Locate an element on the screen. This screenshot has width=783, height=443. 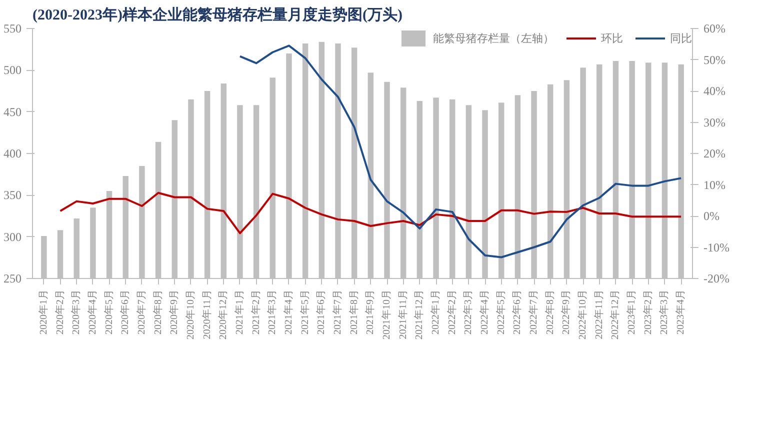
x-tick-label: 2022年4月 is located at coordinates (484, 312).